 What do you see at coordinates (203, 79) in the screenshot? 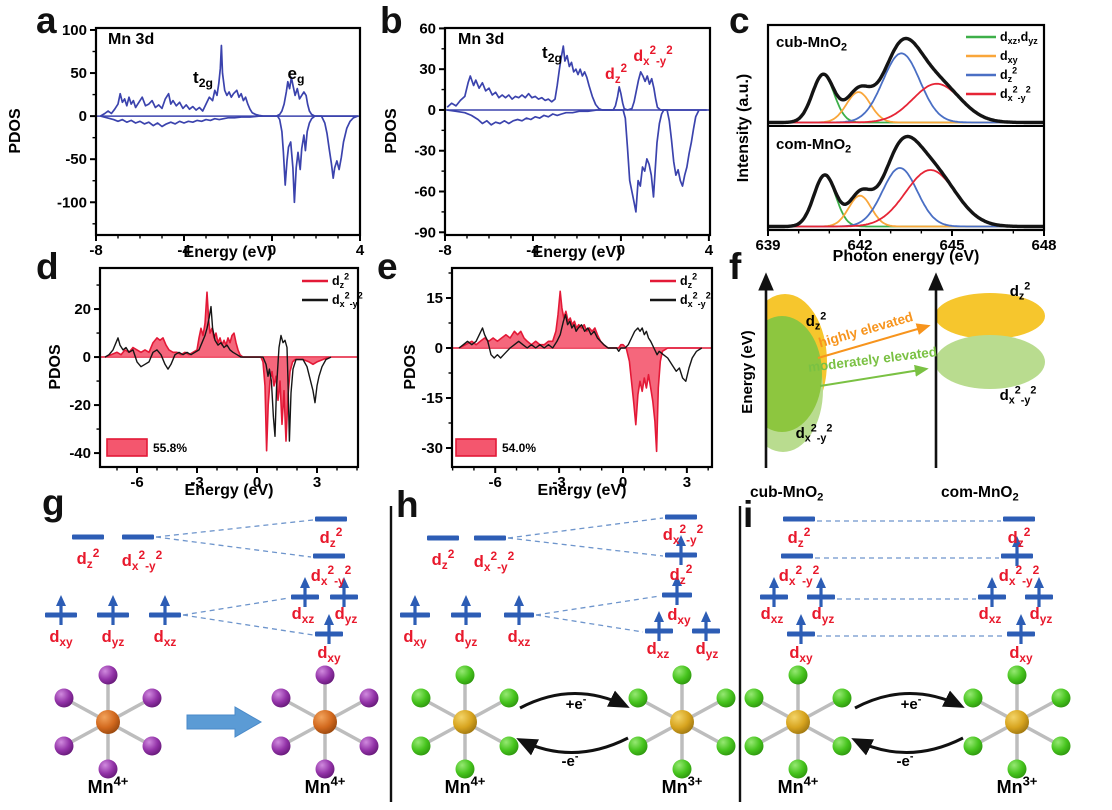
I see `annotation: t2g` at bounding box center [203, 79].